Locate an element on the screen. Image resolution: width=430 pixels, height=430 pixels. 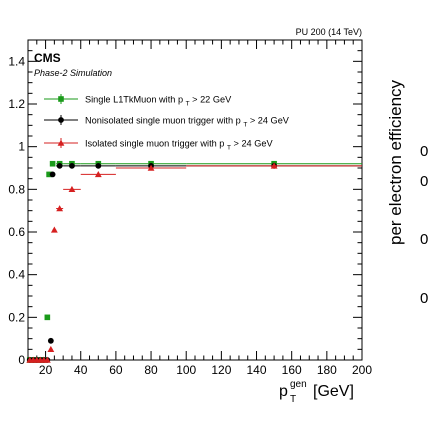
y-tick-label: 1.2 is located at coordinates (16, 104).